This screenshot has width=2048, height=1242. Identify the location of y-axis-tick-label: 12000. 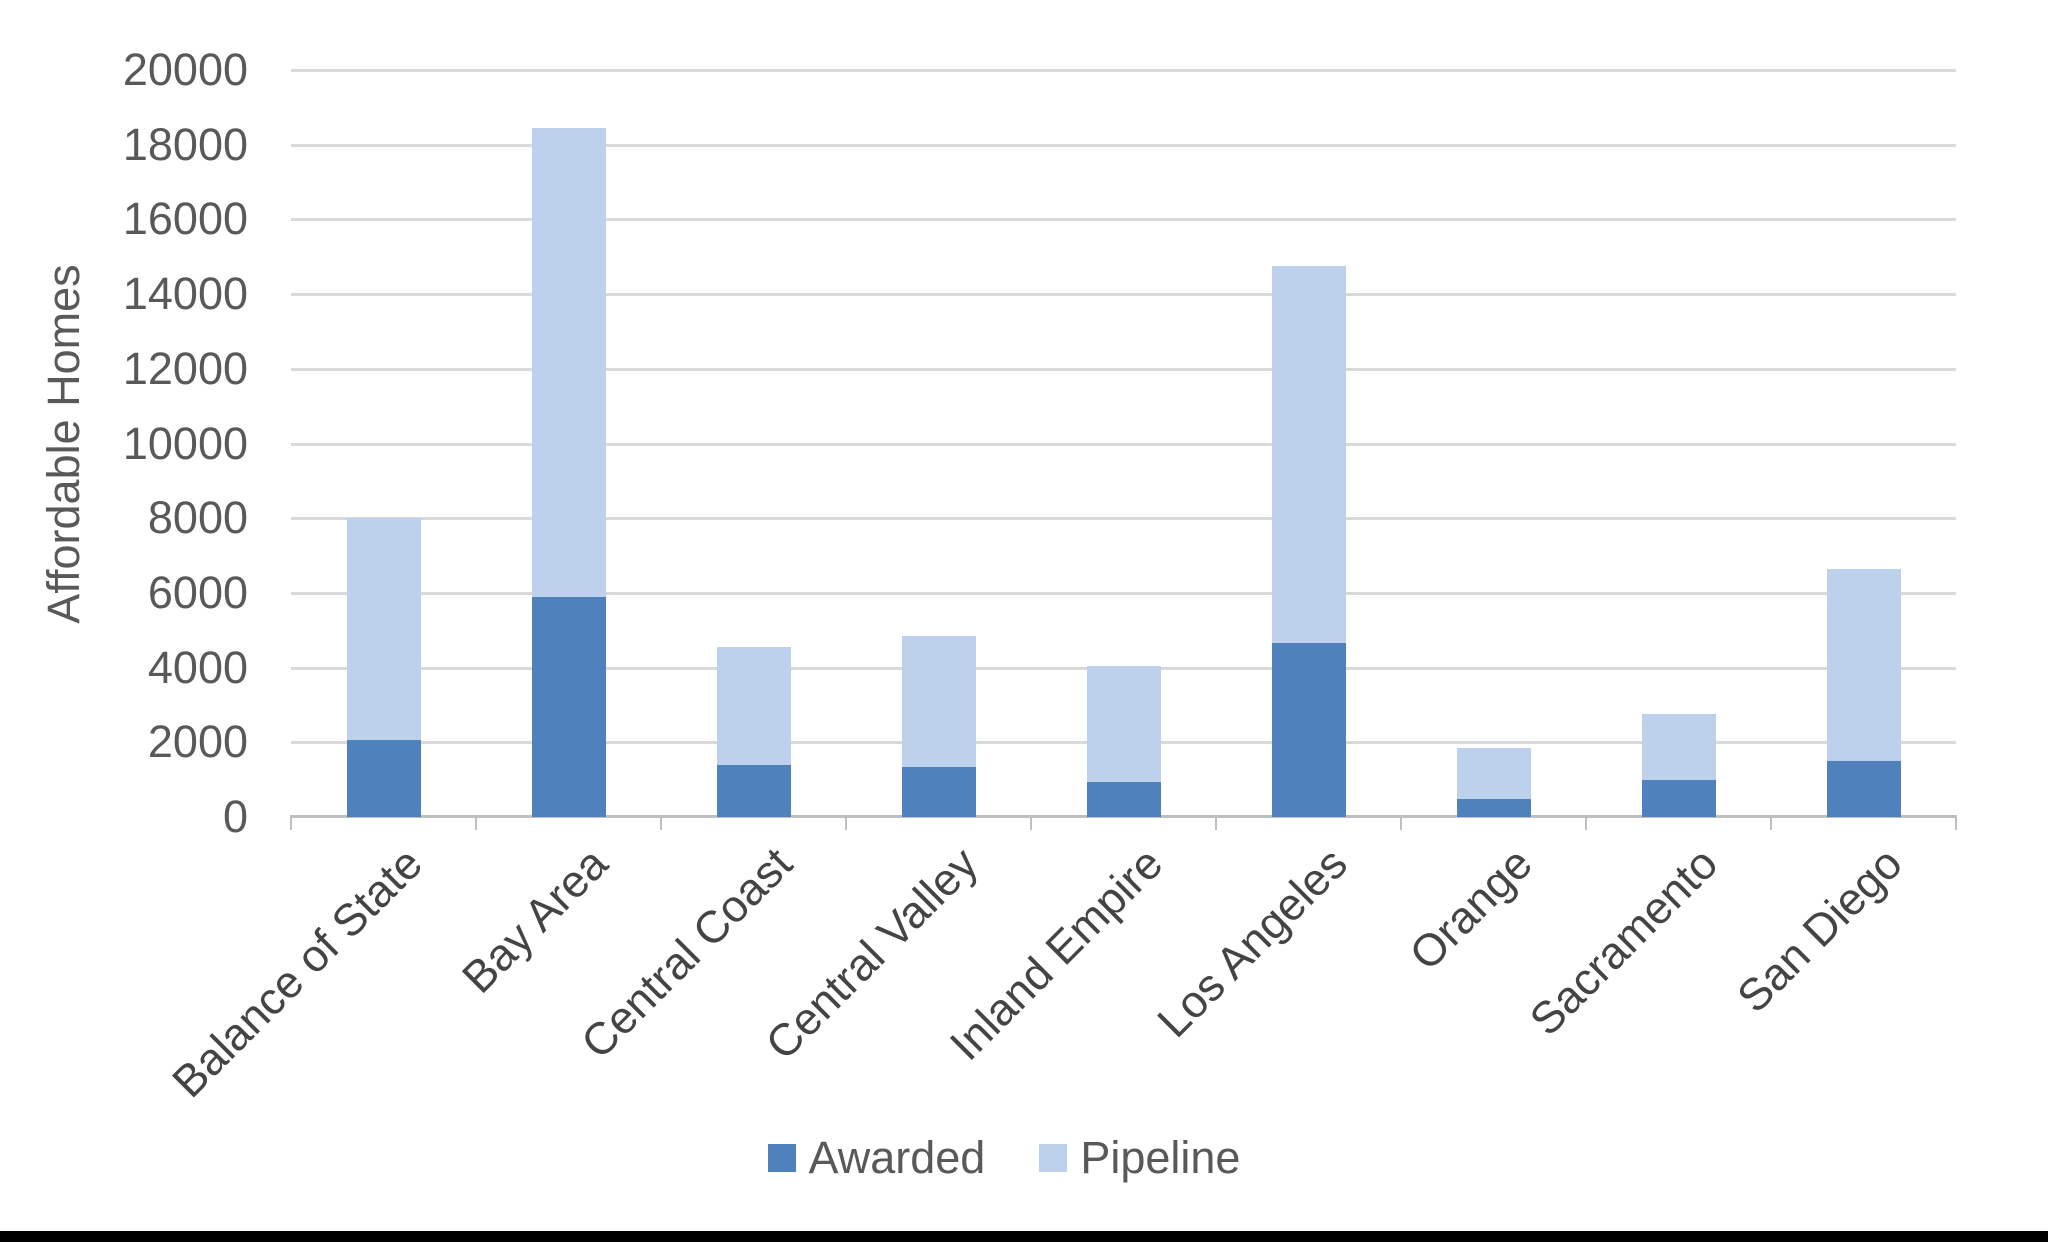
(185, 368).